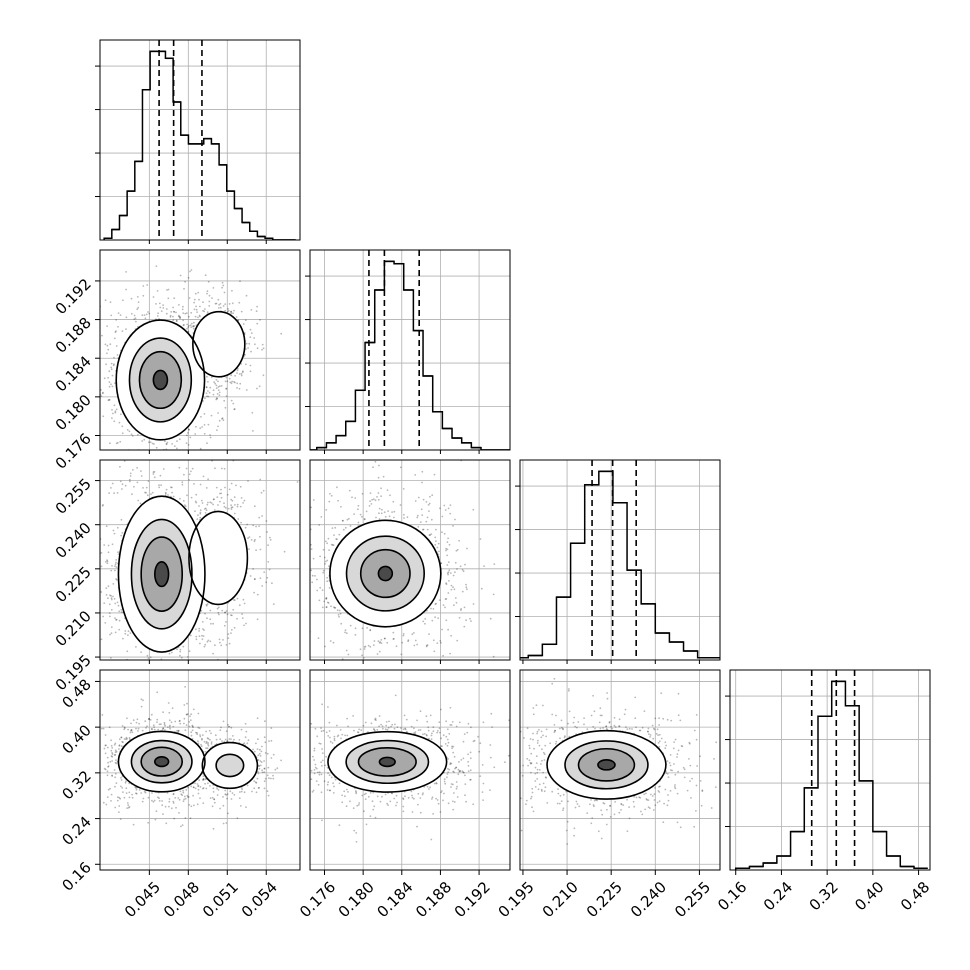 This screenshot has width=970, height=970. I want to click on panel-border, so click(620, 560).